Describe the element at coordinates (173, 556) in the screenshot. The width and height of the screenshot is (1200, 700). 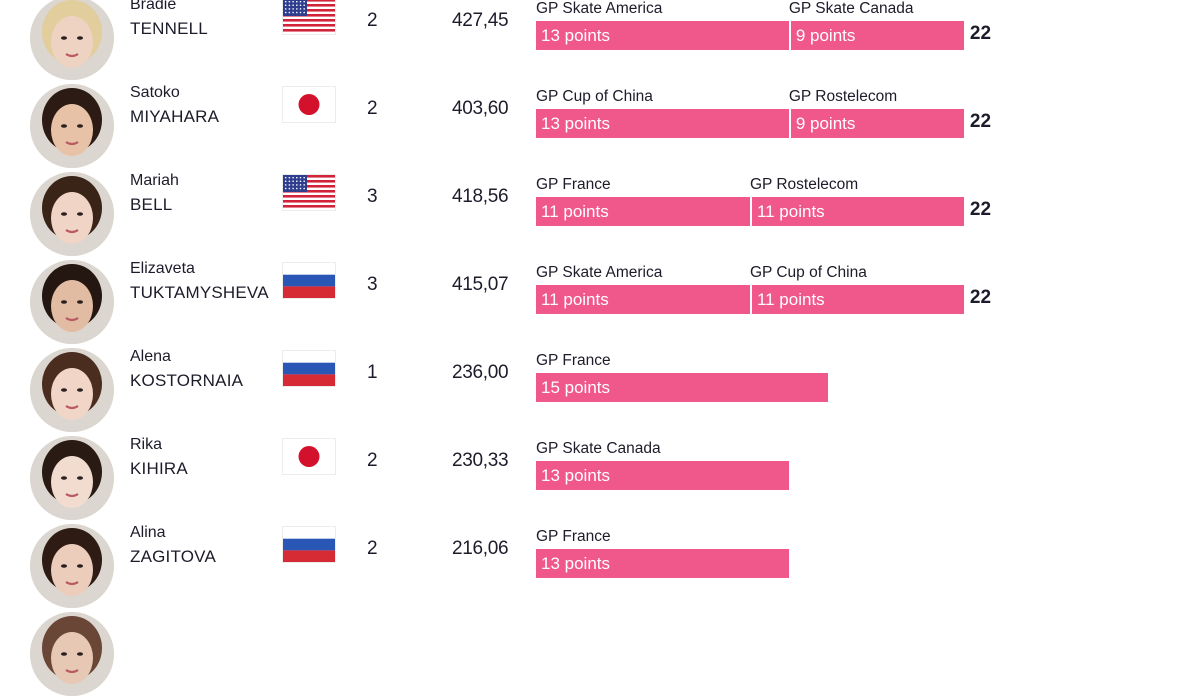
I see `skater-last-name: ZAGITOVA` at that location.